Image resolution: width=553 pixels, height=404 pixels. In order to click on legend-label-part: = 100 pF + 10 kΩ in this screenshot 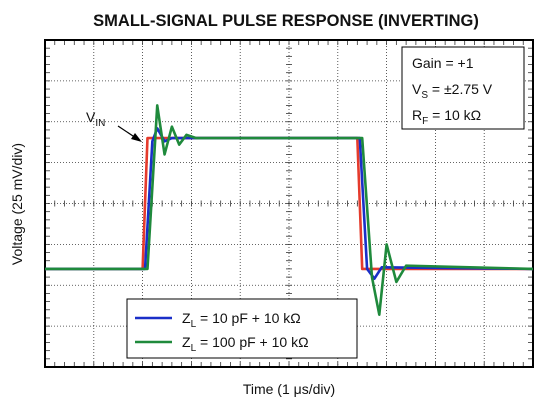, I will do `click(252, 342)`.